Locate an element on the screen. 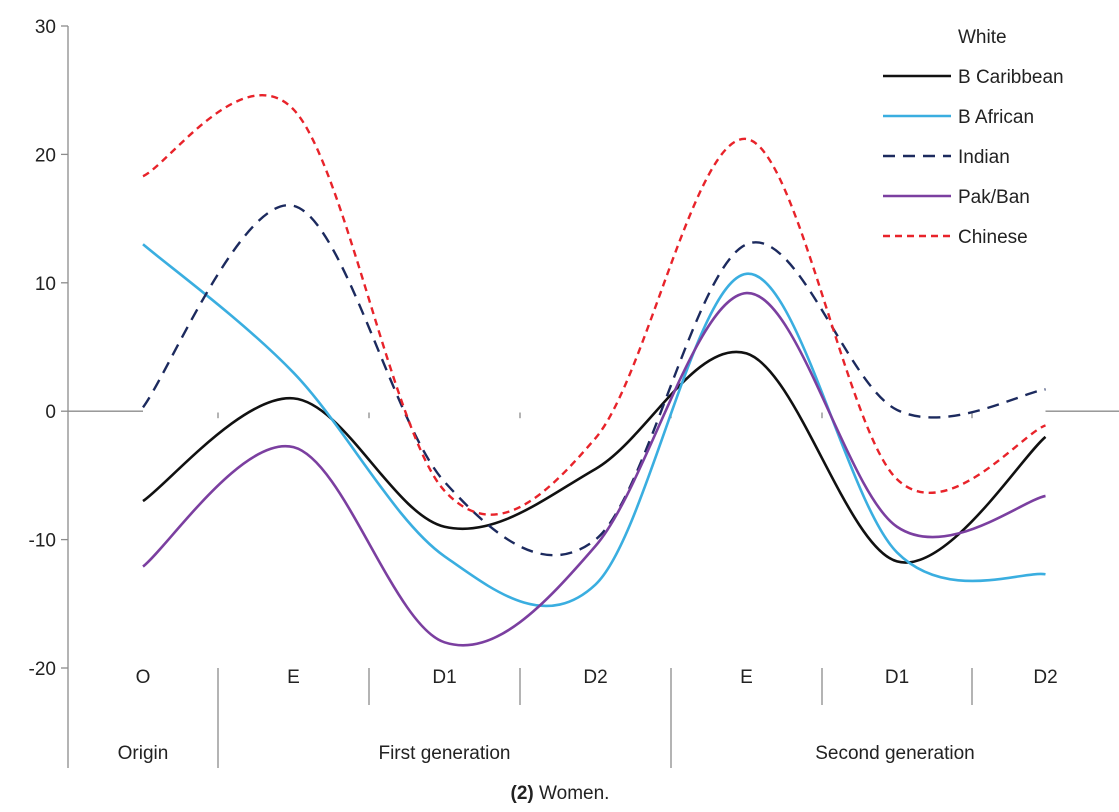 Image resolution: width=1119 pixels, height=812 pixels. y-tick-label: 10 is located at coordinates (45, 284).